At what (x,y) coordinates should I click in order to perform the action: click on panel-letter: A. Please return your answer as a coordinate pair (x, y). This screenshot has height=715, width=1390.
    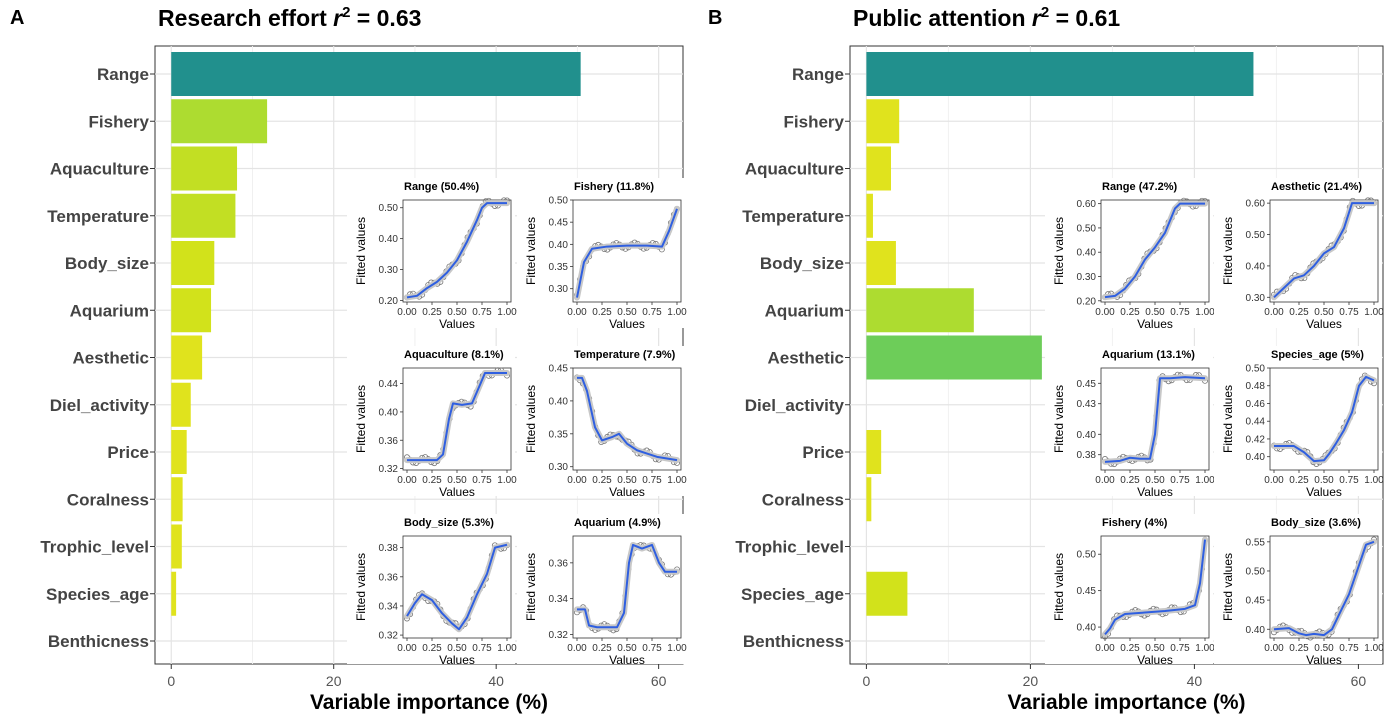
    Looking at the image, I should click on (17, 18).